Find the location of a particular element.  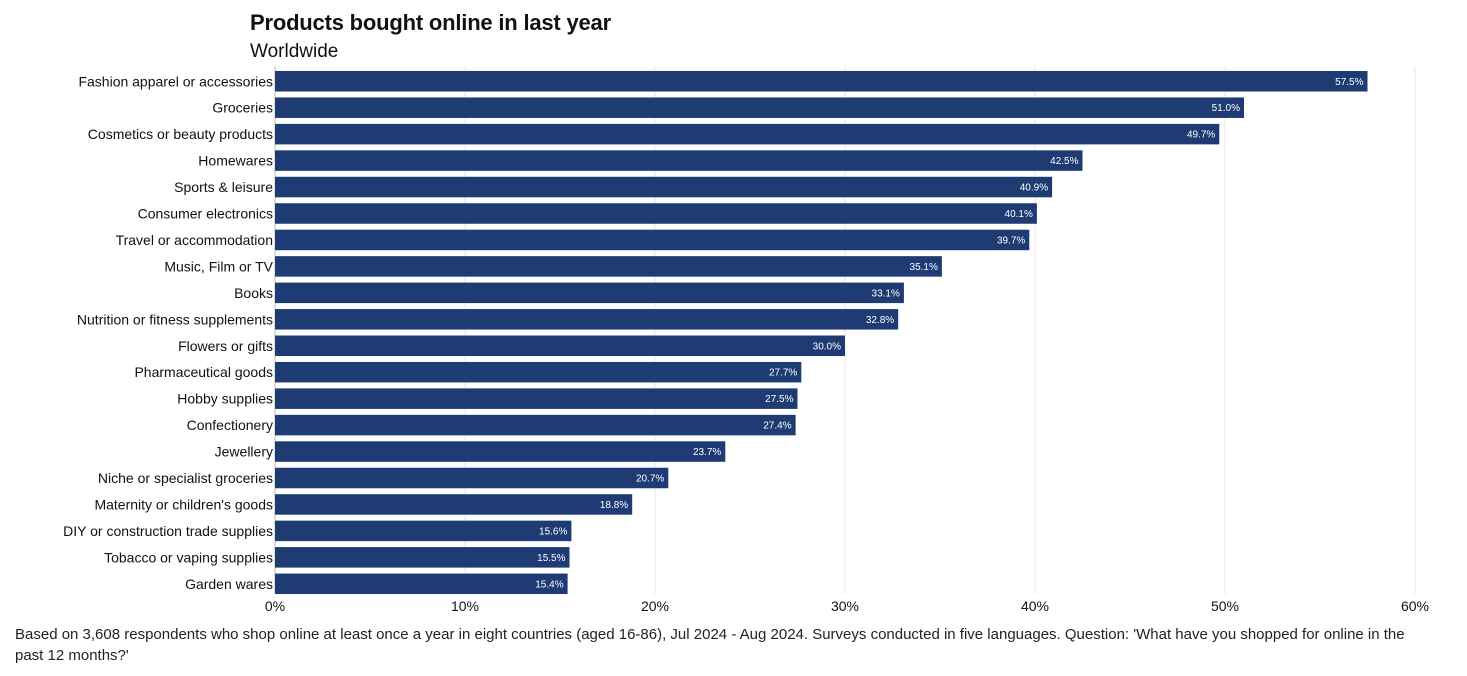

value-label: 35.1% is located at coordinates (924, 267).